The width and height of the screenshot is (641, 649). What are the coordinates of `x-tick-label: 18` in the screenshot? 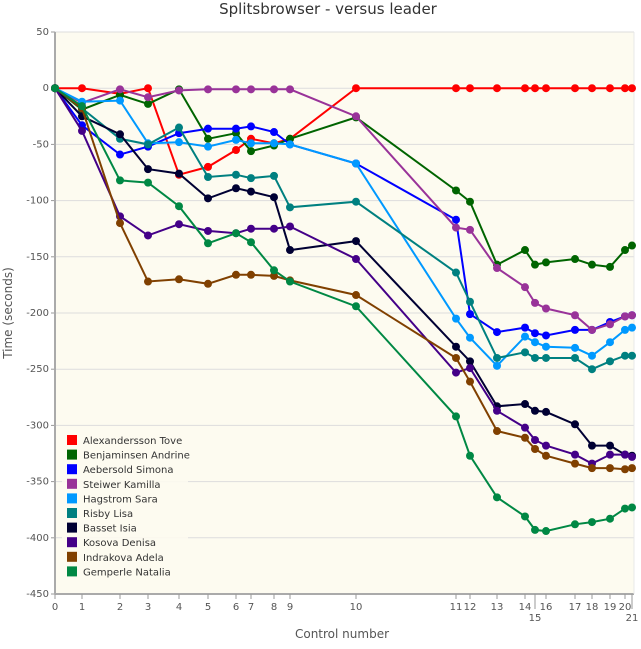 It's located at (592, 607).